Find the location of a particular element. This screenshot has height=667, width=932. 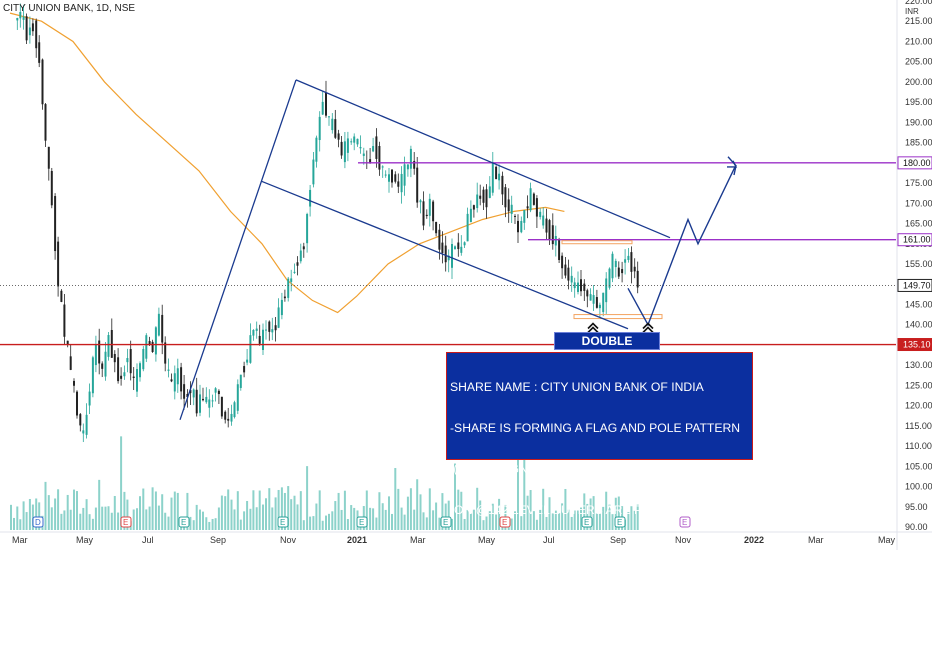

y-tick-label: 205.00 is located at coordinates (918, 62).